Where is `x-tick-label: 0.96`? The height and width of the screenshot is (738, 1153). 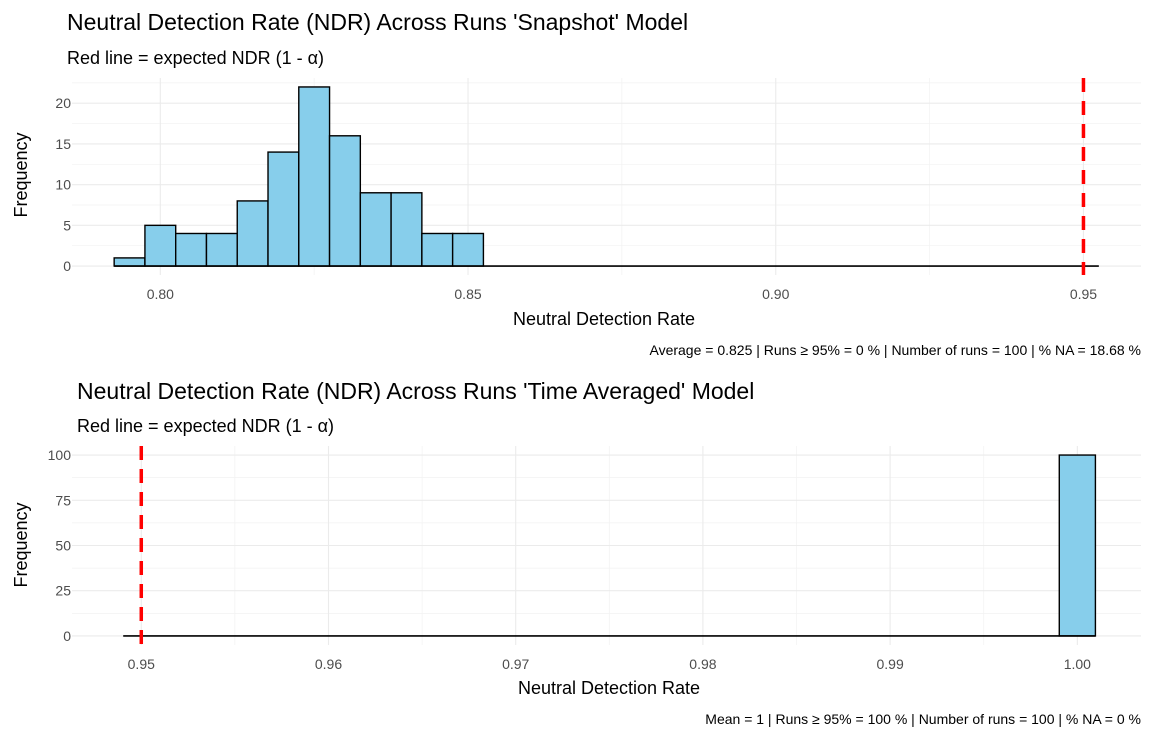 x-tick-label: 0.96 is located at coordinates (328, 664).